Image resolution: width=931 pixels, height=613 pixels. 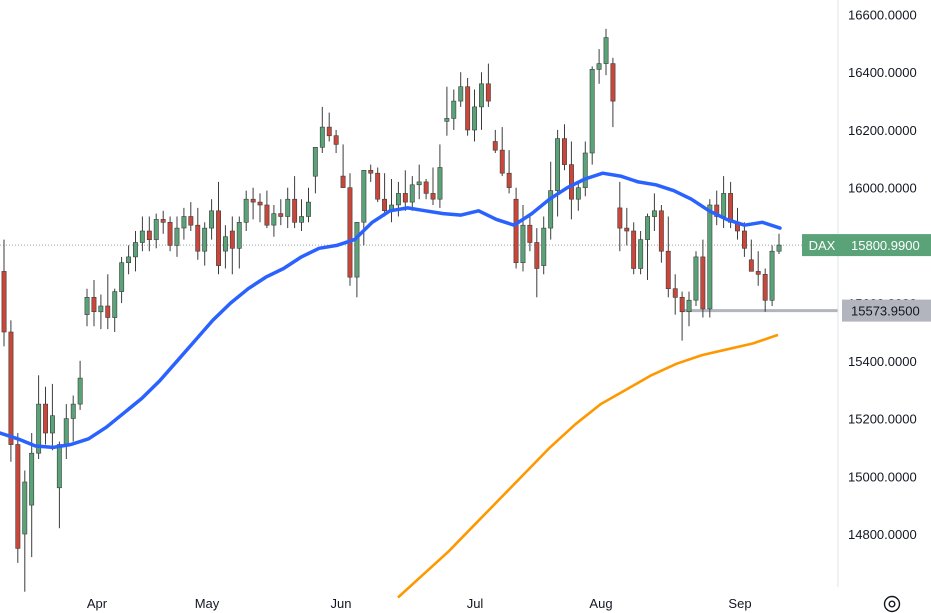 What do you see at coordinates (882, 476) in the screenshot?
I see `y-tick-label: 15000.0000` at bounding box center [882, 476].